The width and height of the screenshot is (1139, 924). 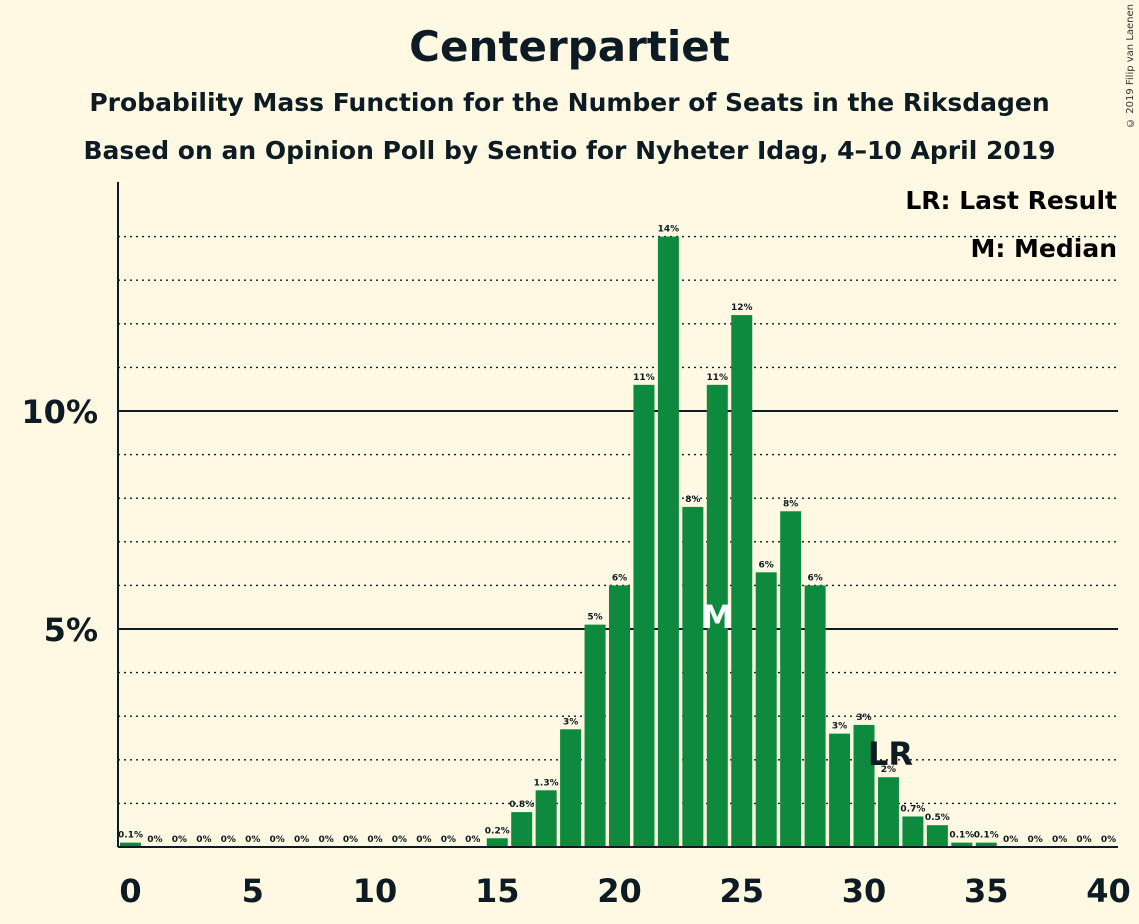 What do you see at coordinates (130, 891) in the screenshot?
I see `x-tick-label: 0` at bounding box center [130, 891].